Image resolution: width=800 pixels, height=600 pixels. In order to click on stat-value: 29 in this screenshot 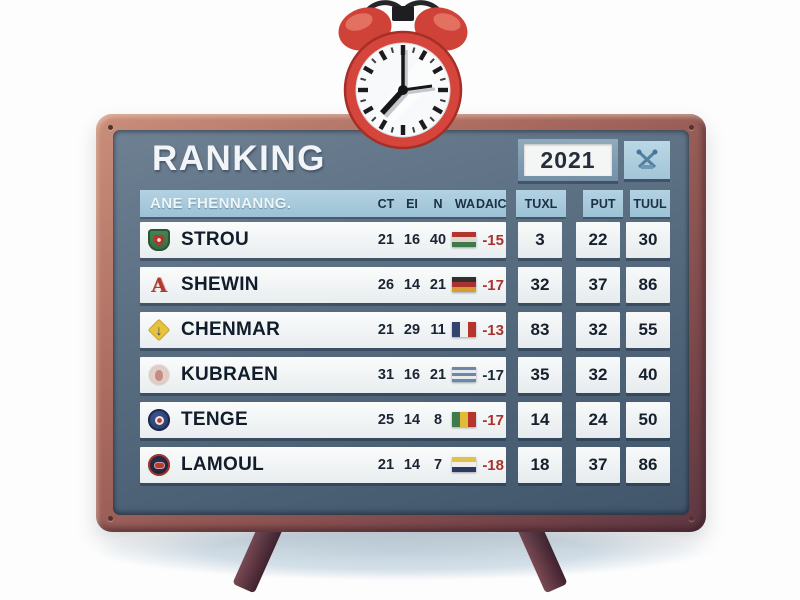, I will do `click(412, 330)`.